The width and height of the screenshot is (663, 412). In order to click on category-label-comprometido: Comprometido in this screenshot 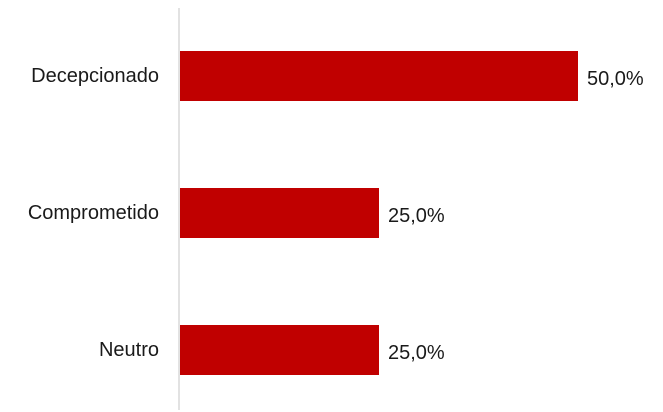, I will do `click(93, 213)`.